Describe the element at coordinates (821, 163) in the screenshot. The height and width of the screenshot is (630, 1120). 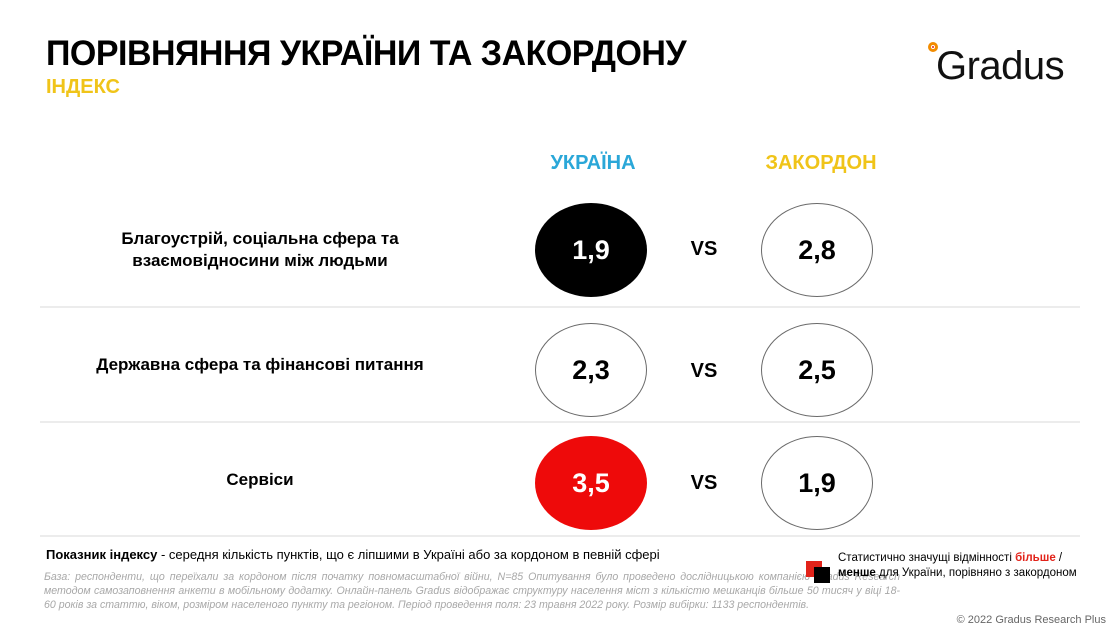
I see `column-header-abroad: ЗАКОРДОН` at that location.